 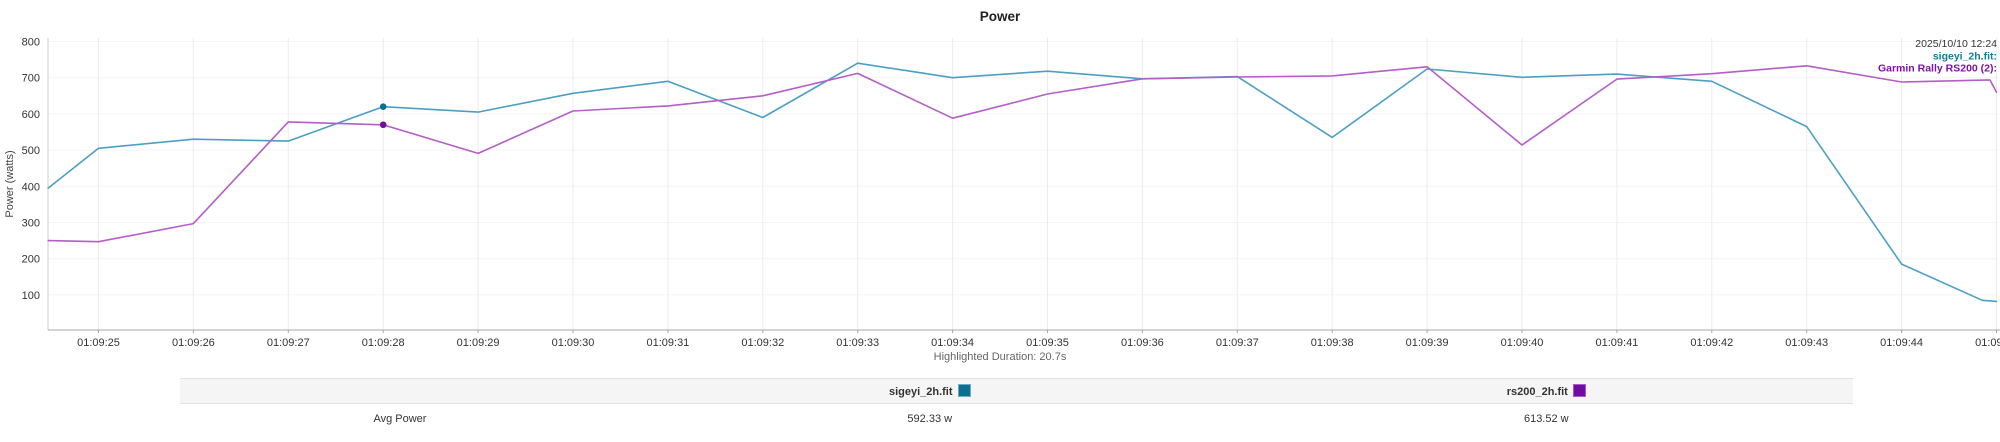 I want to click on x-tick-label: 01:09:37, so click(x=1237, y=343).